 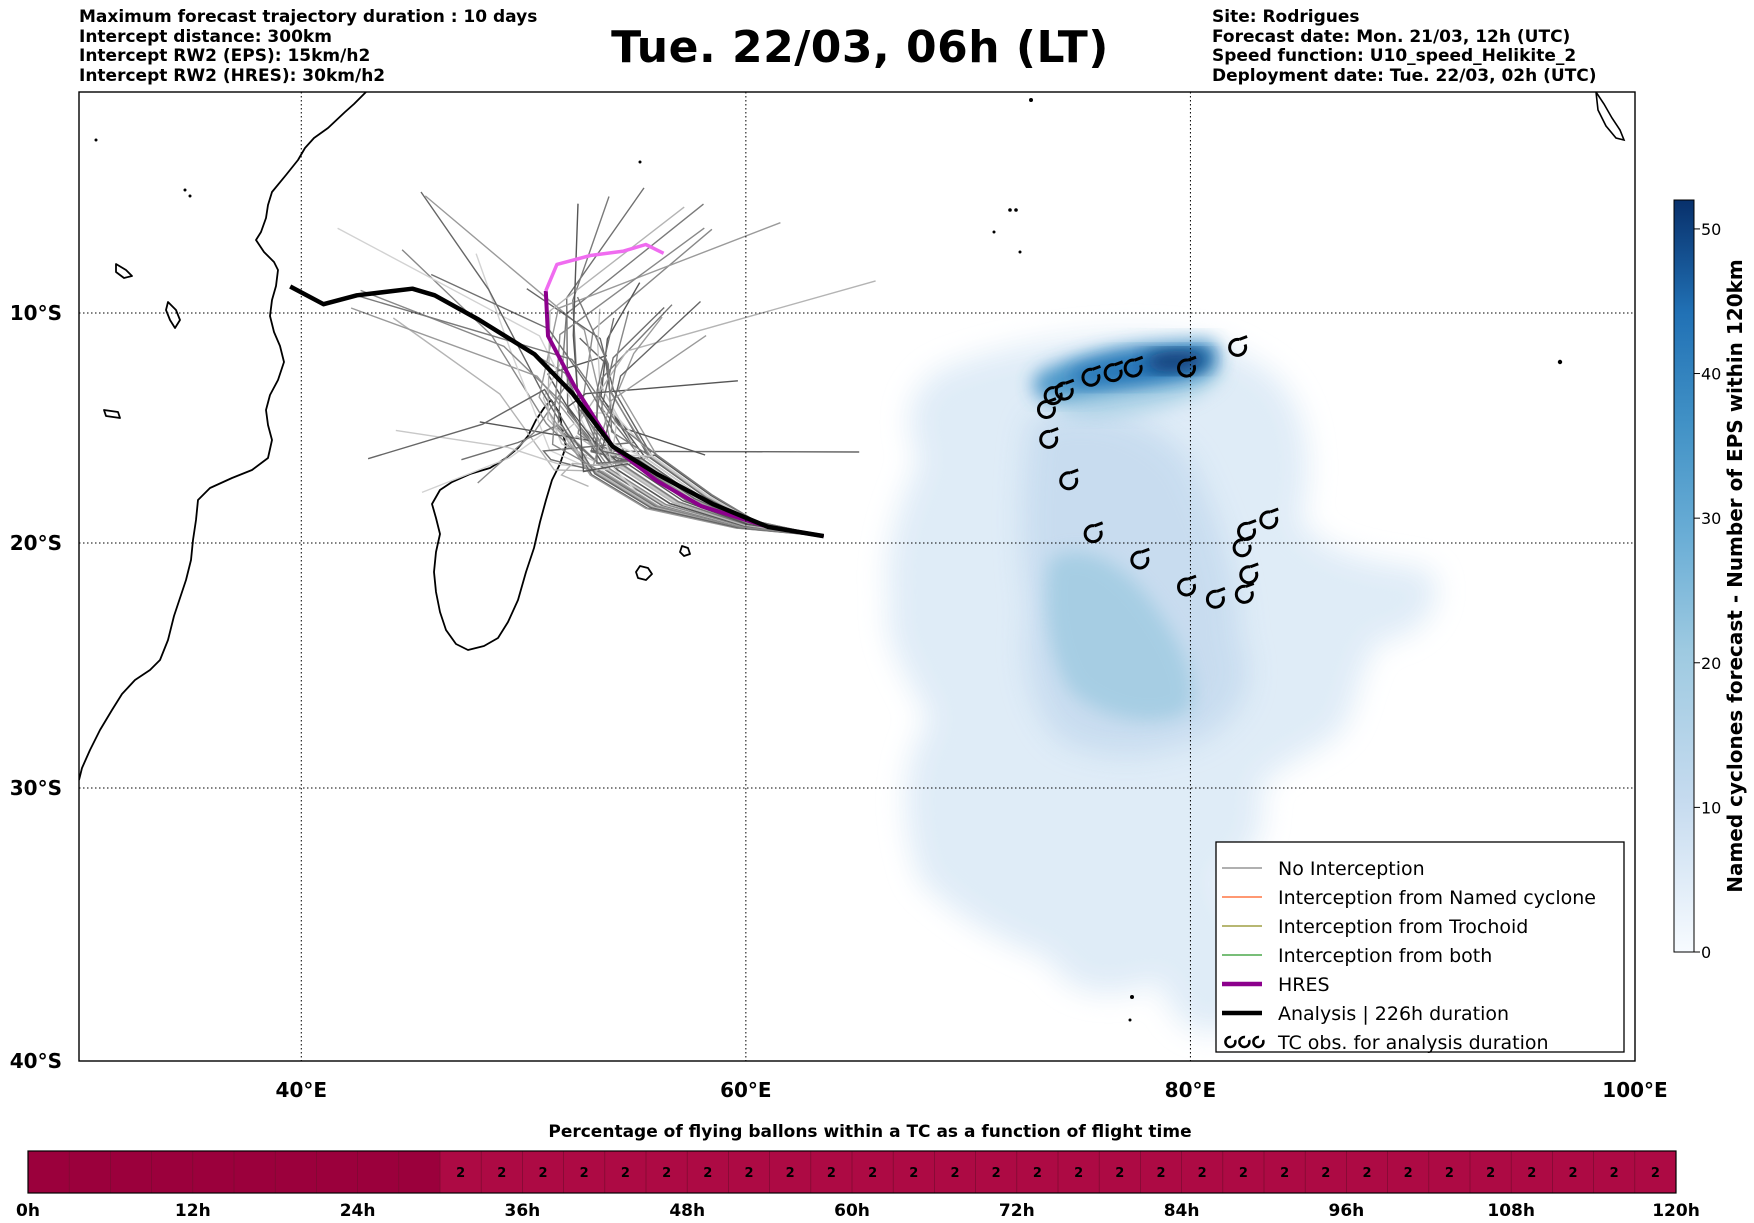 I want to click on legend-item: Analysis | 226h duration, so click(x=1365, y=1014).